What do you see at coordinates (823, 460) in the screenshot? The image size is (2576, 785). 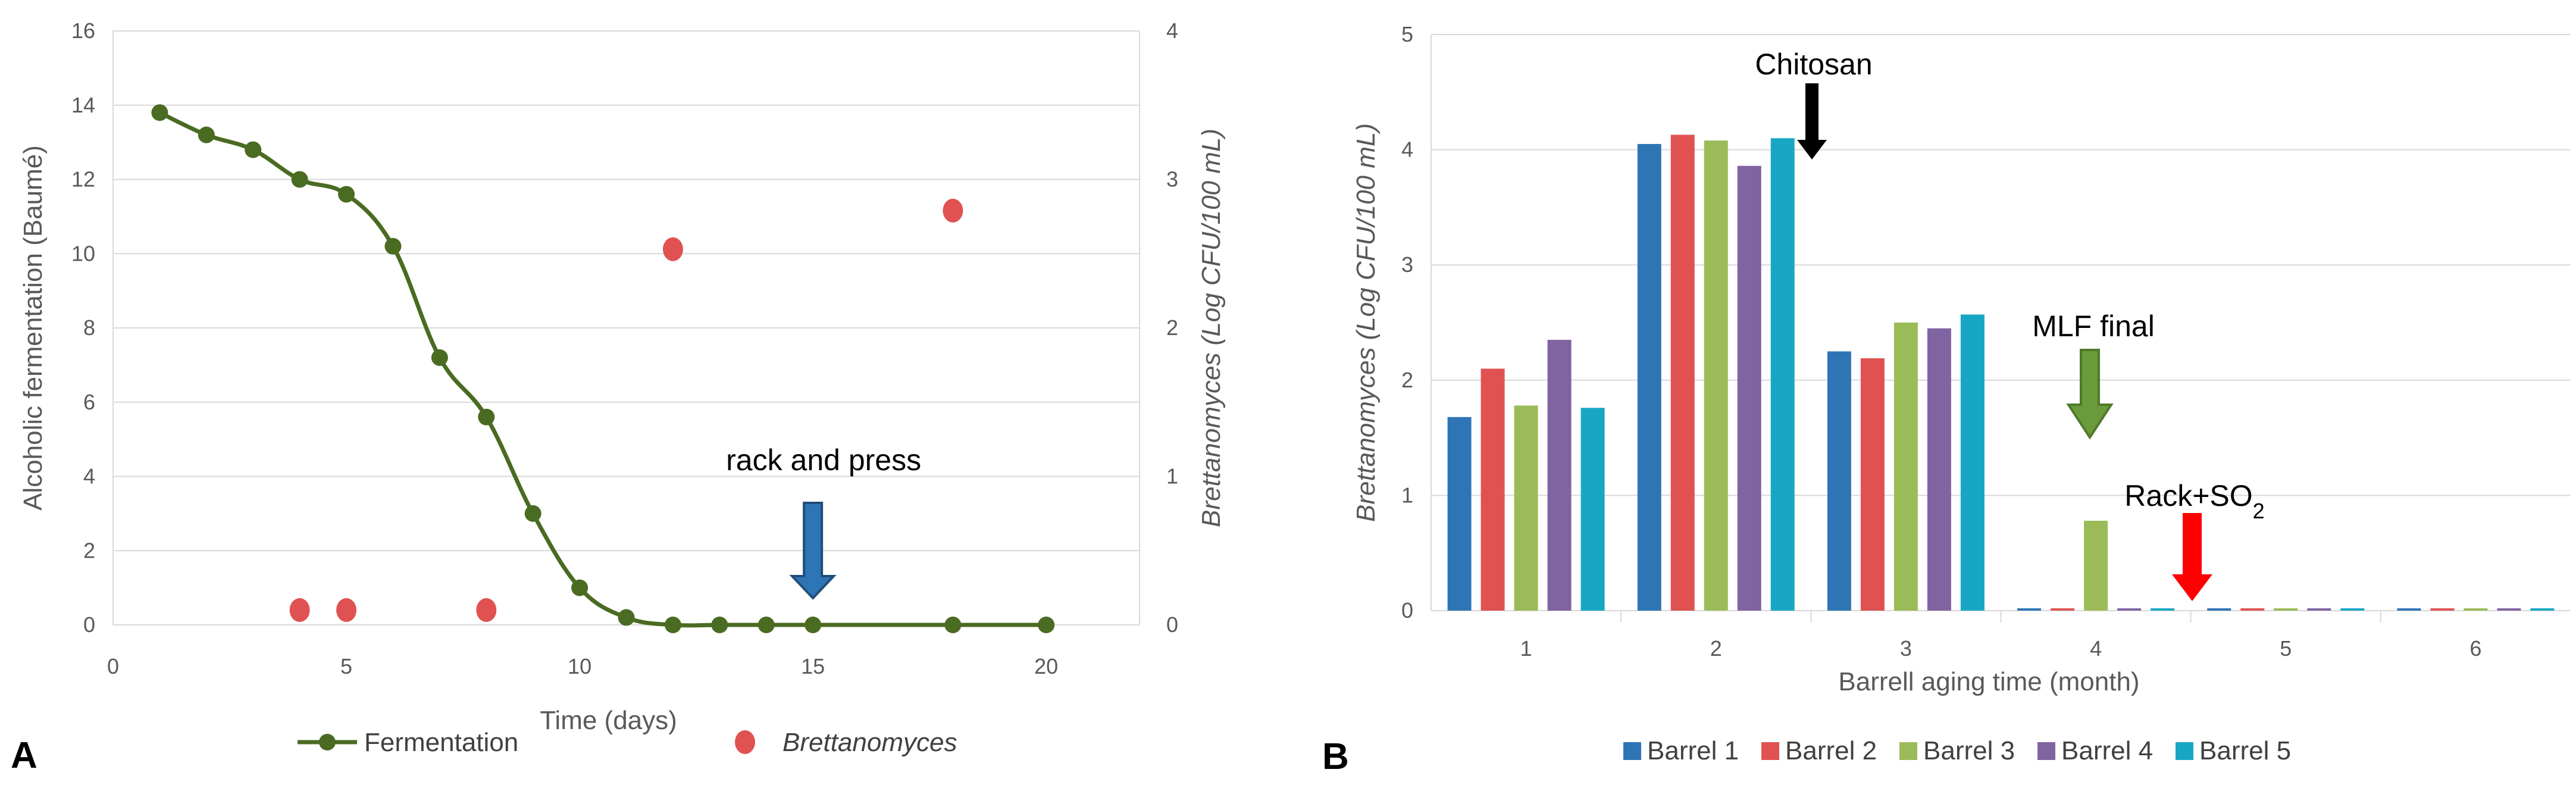 I see `annotation-rack-and-press: rack and press` at bounding box center [823, 460].